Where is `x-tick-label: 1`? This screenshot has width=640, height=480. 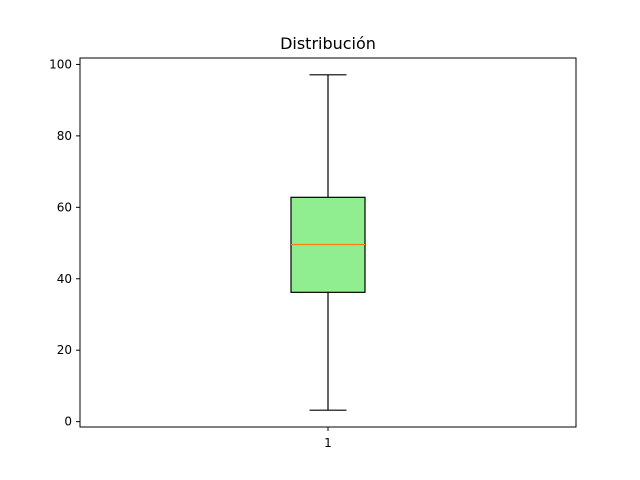
x-tick-label: 1 is located at coordinates (328, 443).